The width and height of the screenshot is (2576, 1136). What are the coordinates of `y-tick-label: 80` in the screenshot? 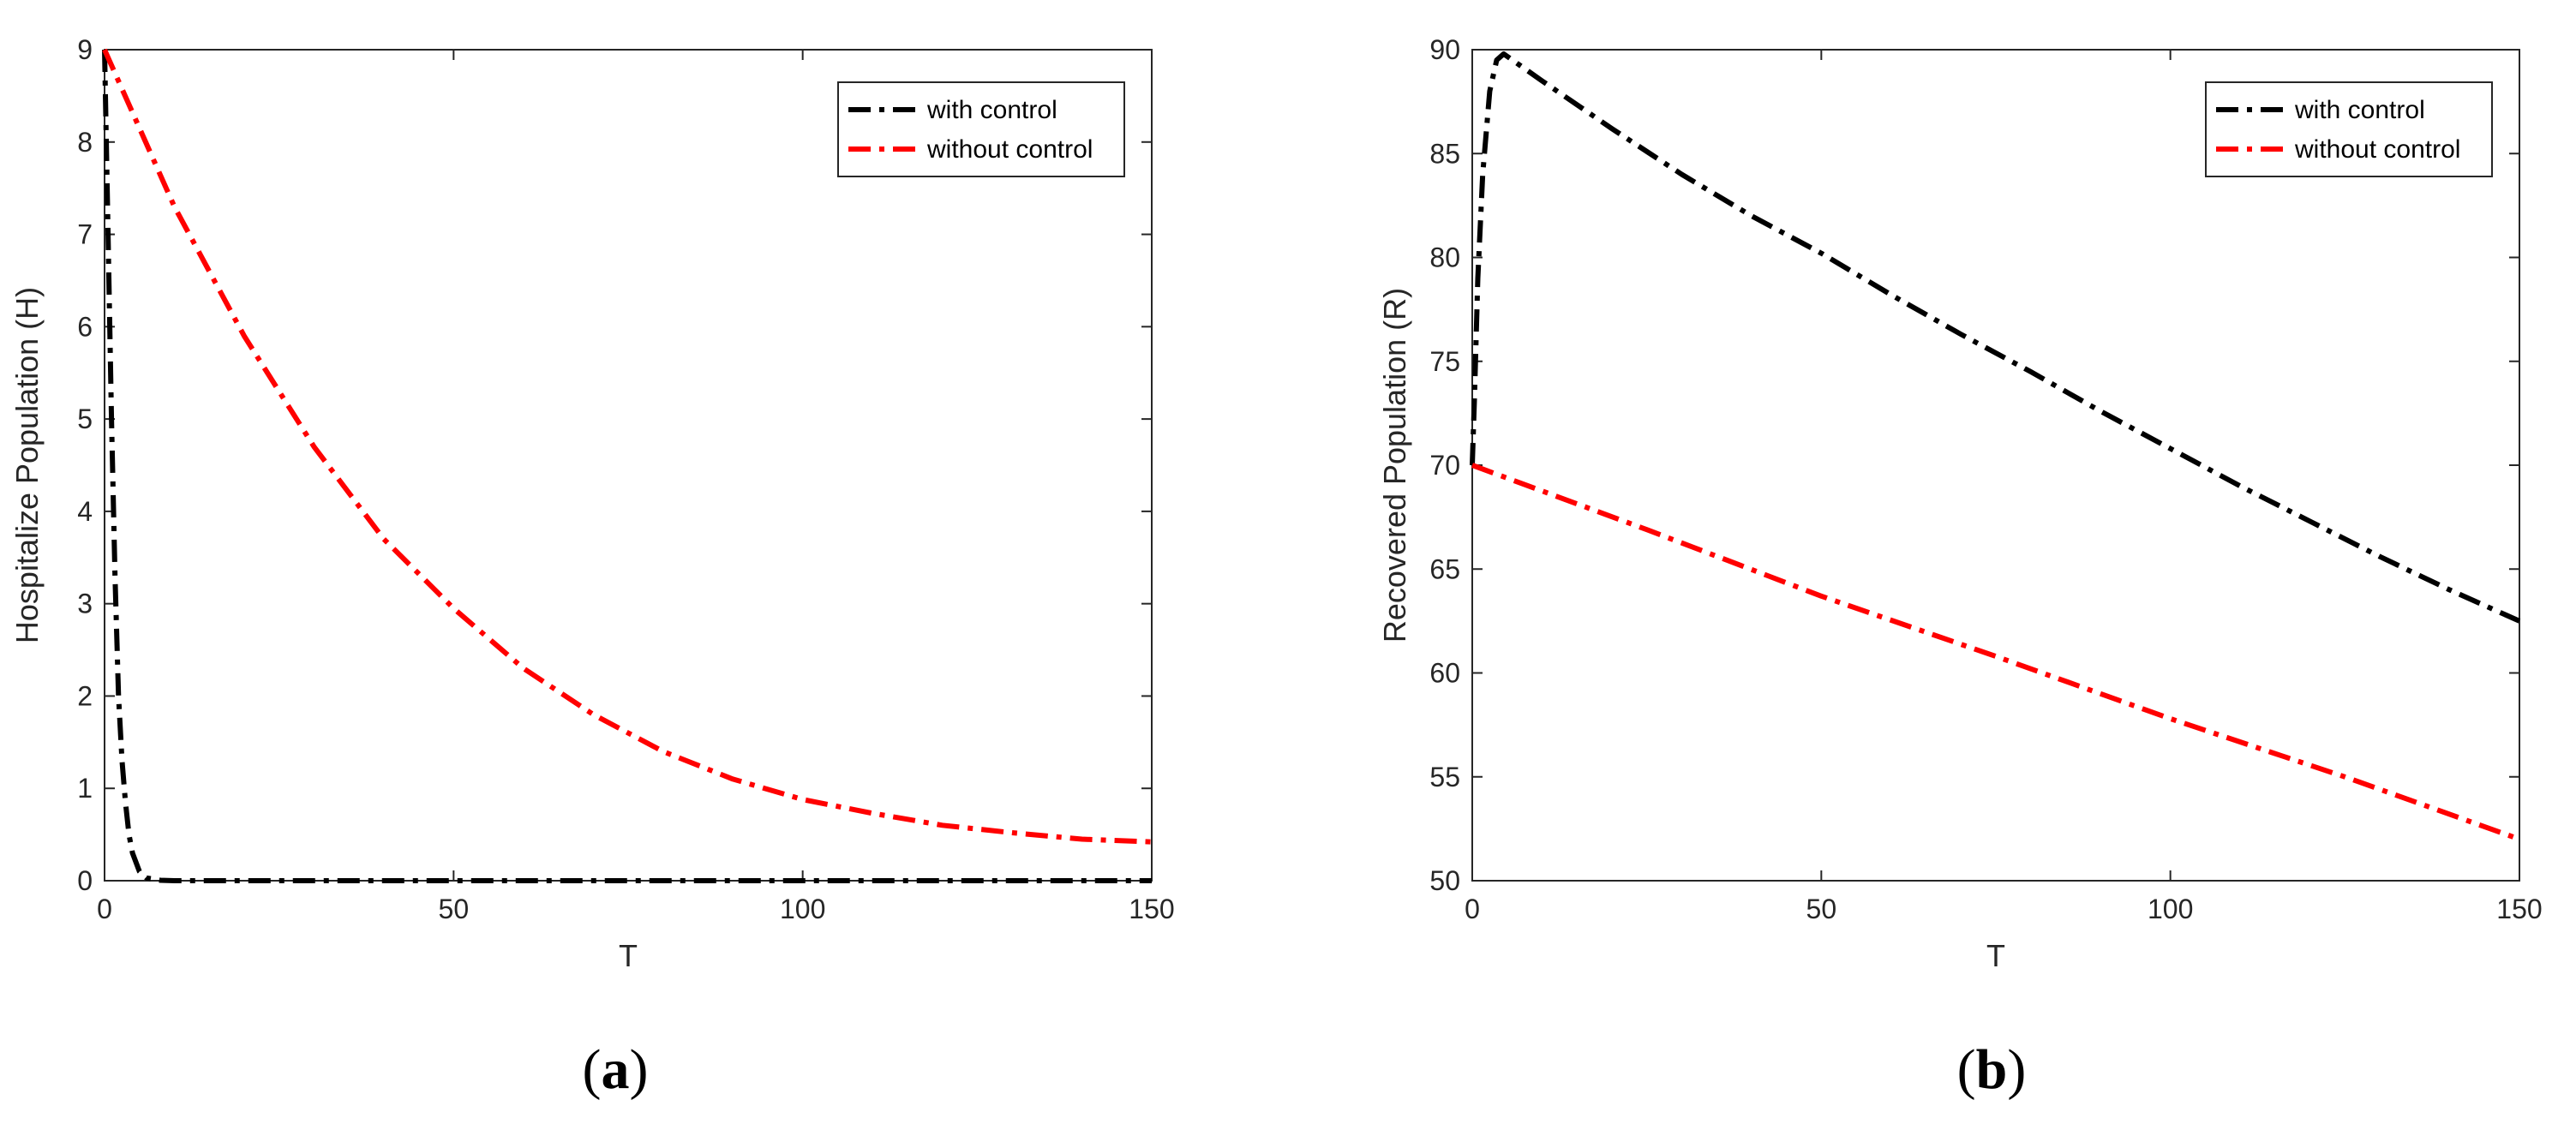 It's located at (1444, 257).